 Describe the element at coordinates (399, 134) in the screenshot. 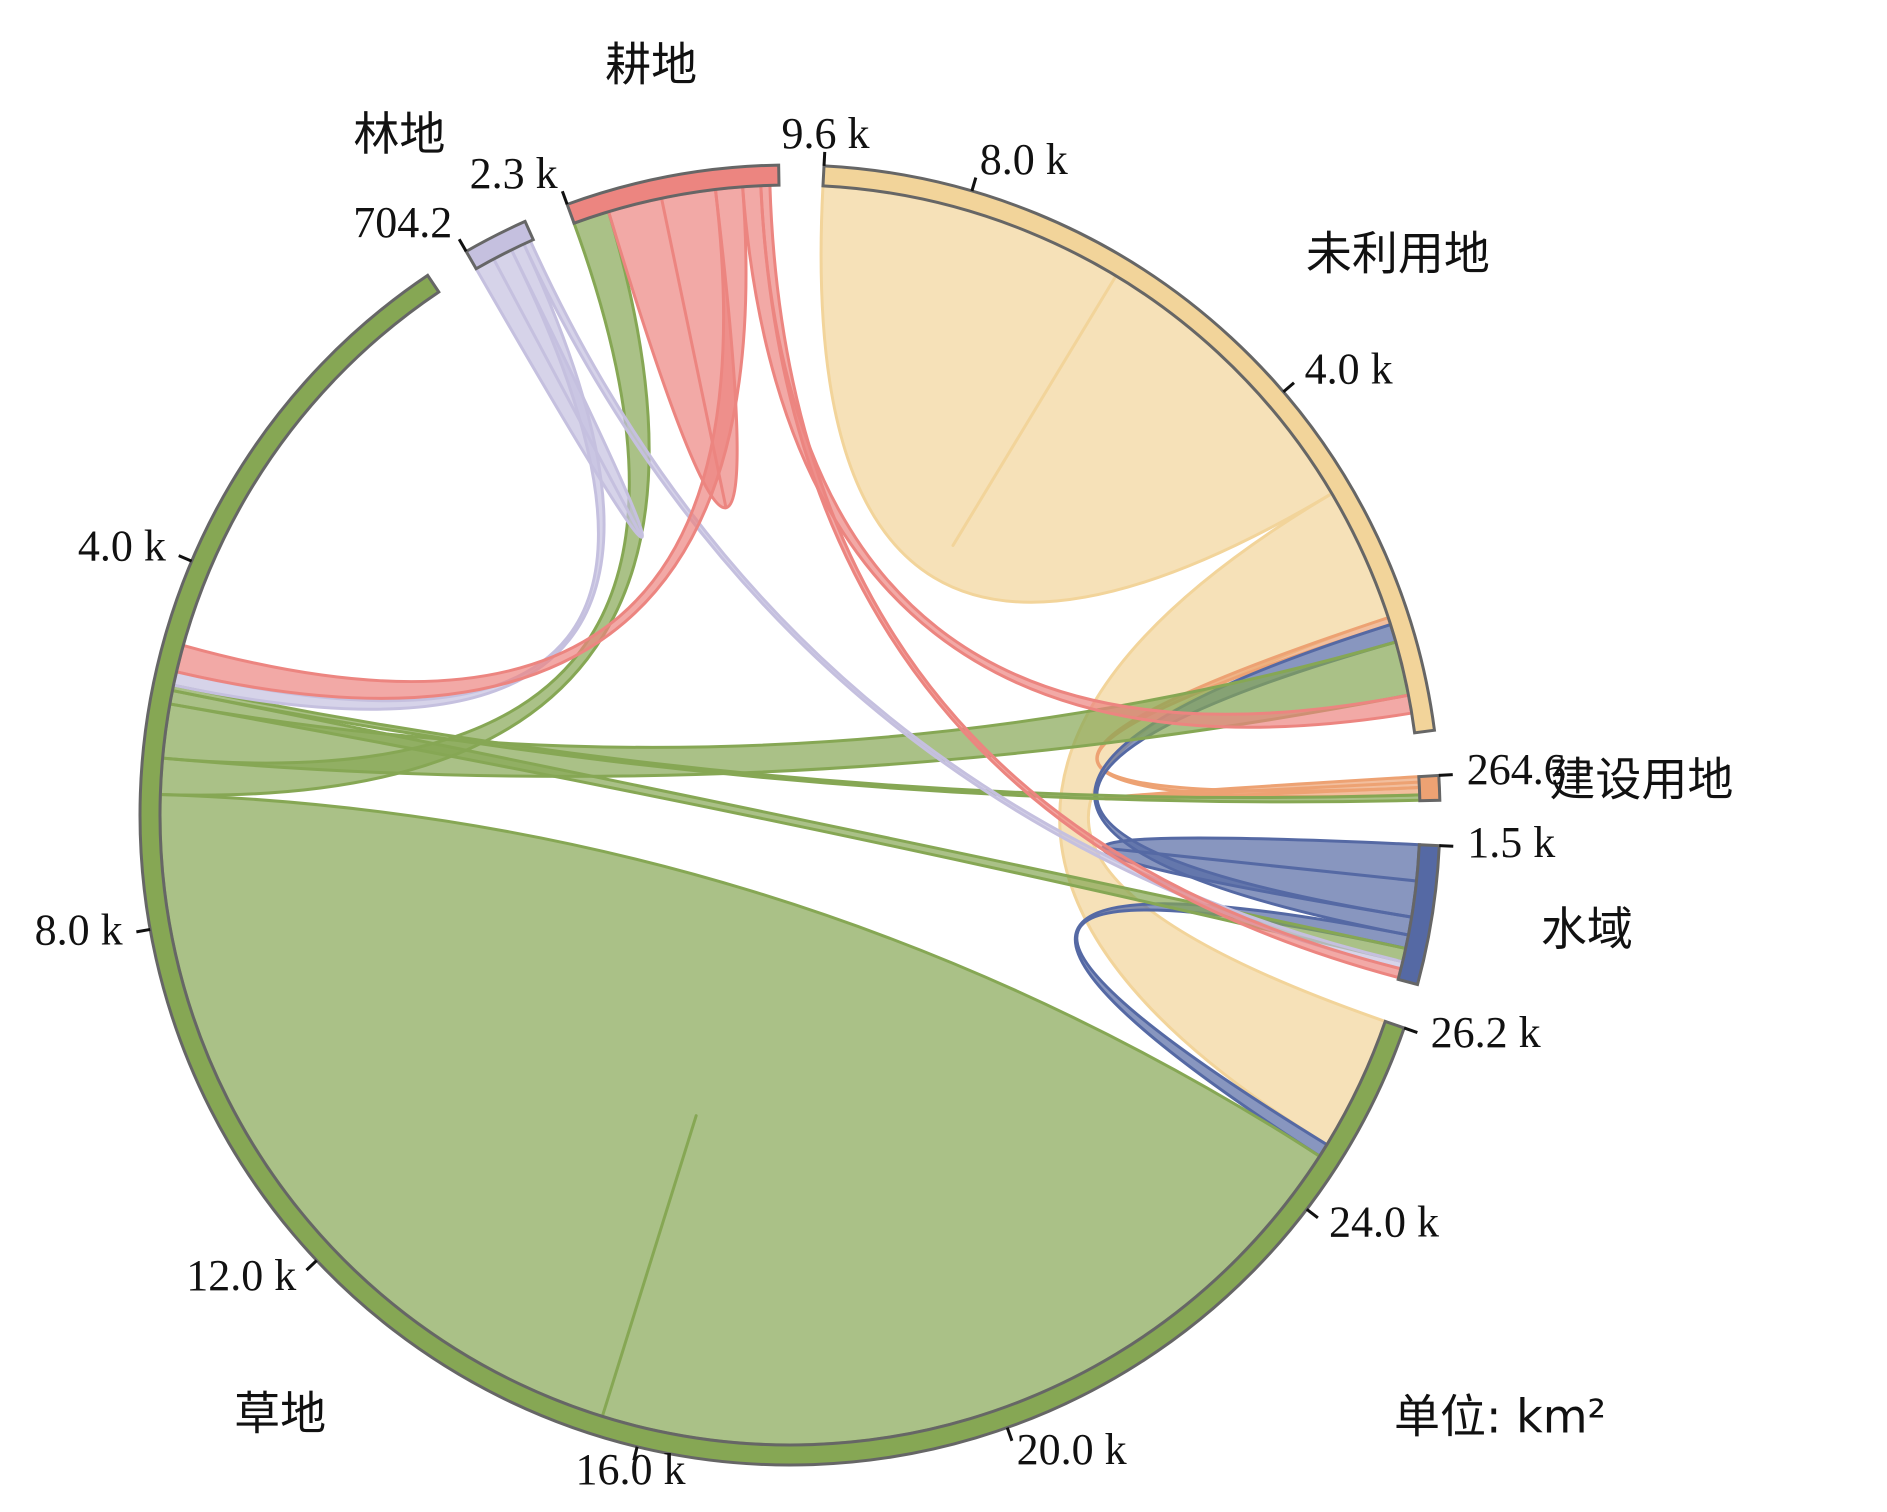

I see `group-name: 林地` at that location.